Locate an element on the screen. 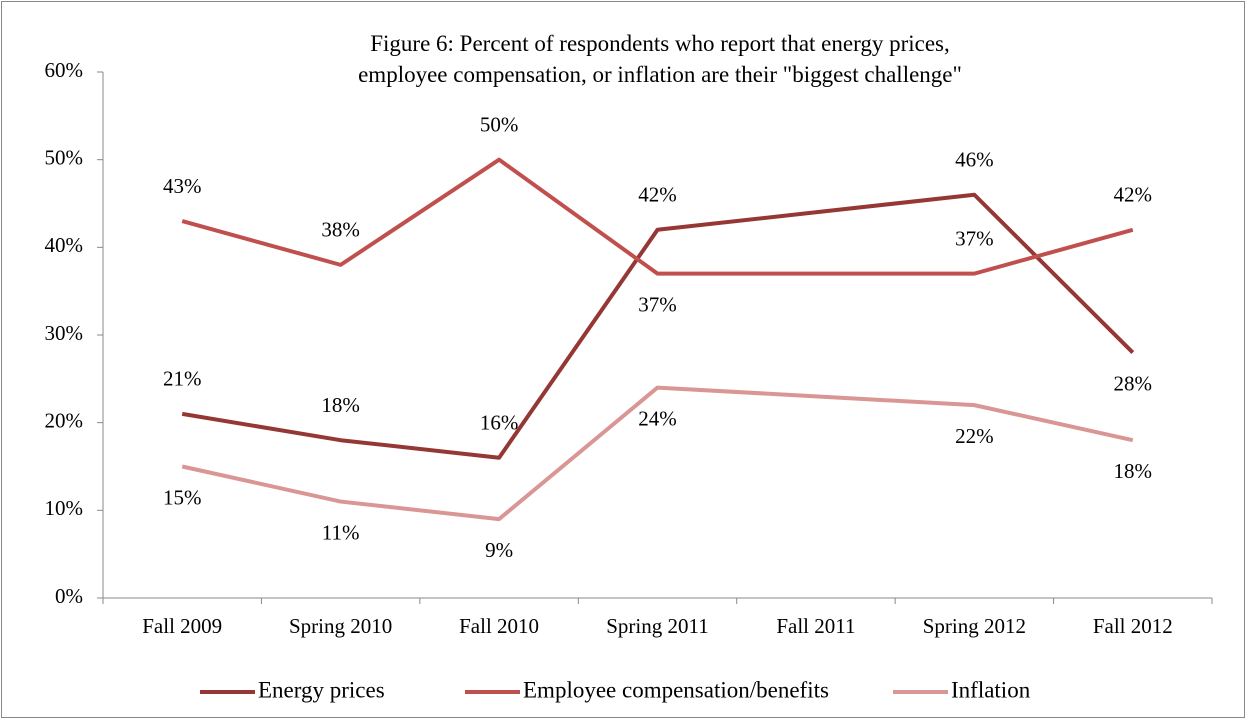 The image size is (1246, 719). data-label: 11% is located at coordinates (341, 532).